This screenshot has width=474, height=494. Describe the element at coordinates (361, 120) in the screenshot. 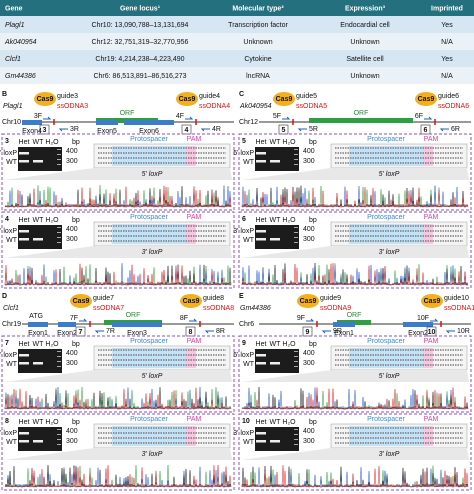

I see `orf-bar` at that location.